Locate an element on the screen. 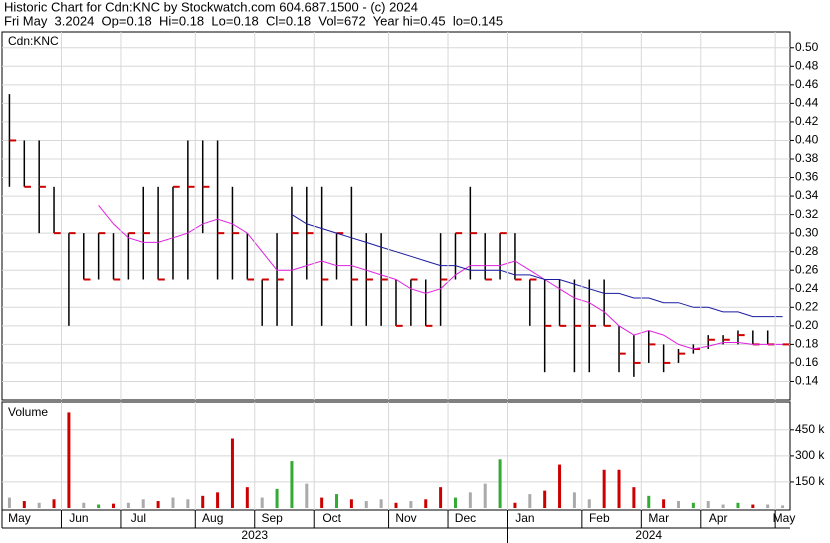 The height and width of the screenshot is (543, 830). y-tick-label: 0.50 is located at coordinates (807, 47).